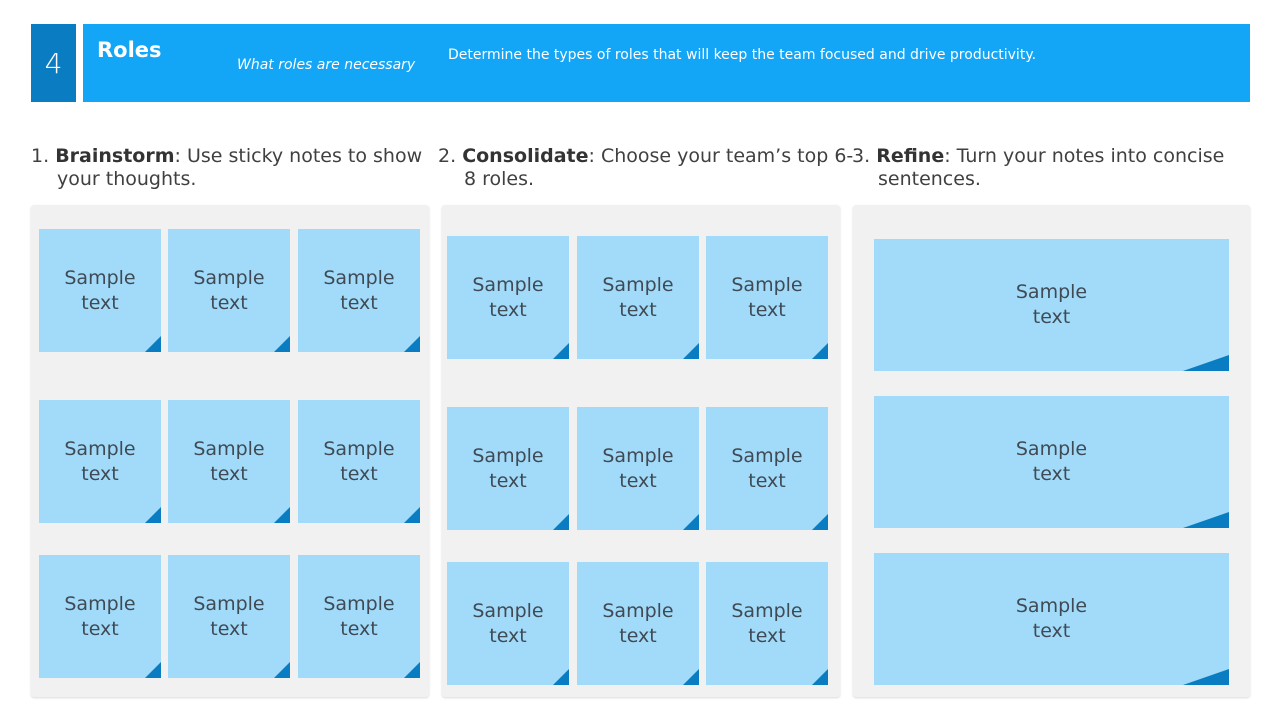 This screenshot has height=720, width=1280. Describe the element at coordinates (129, 50) in the screenshot. I see `page-title: Roles` at that location.